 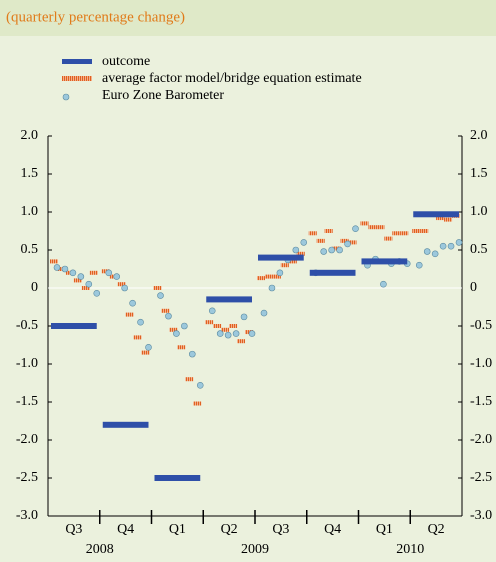 What do you see at coordinates (410, 549) in the screenshot?
I see `year-label: 2010` at bounding box center [410, 549].